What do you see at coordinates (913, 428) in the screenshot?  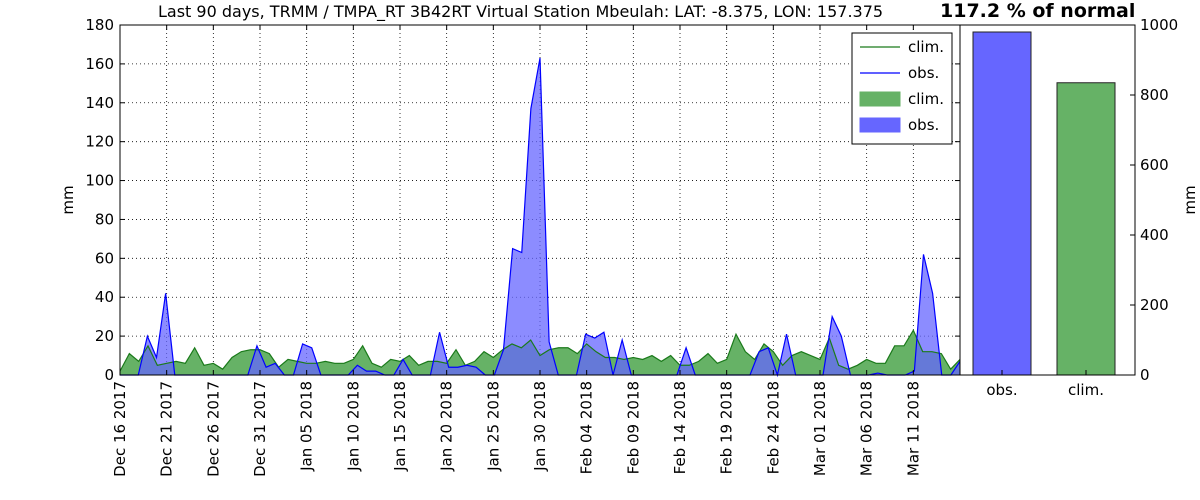 I see `x-tick-label: Mar 11 2018` at bounding box center [913, 428].